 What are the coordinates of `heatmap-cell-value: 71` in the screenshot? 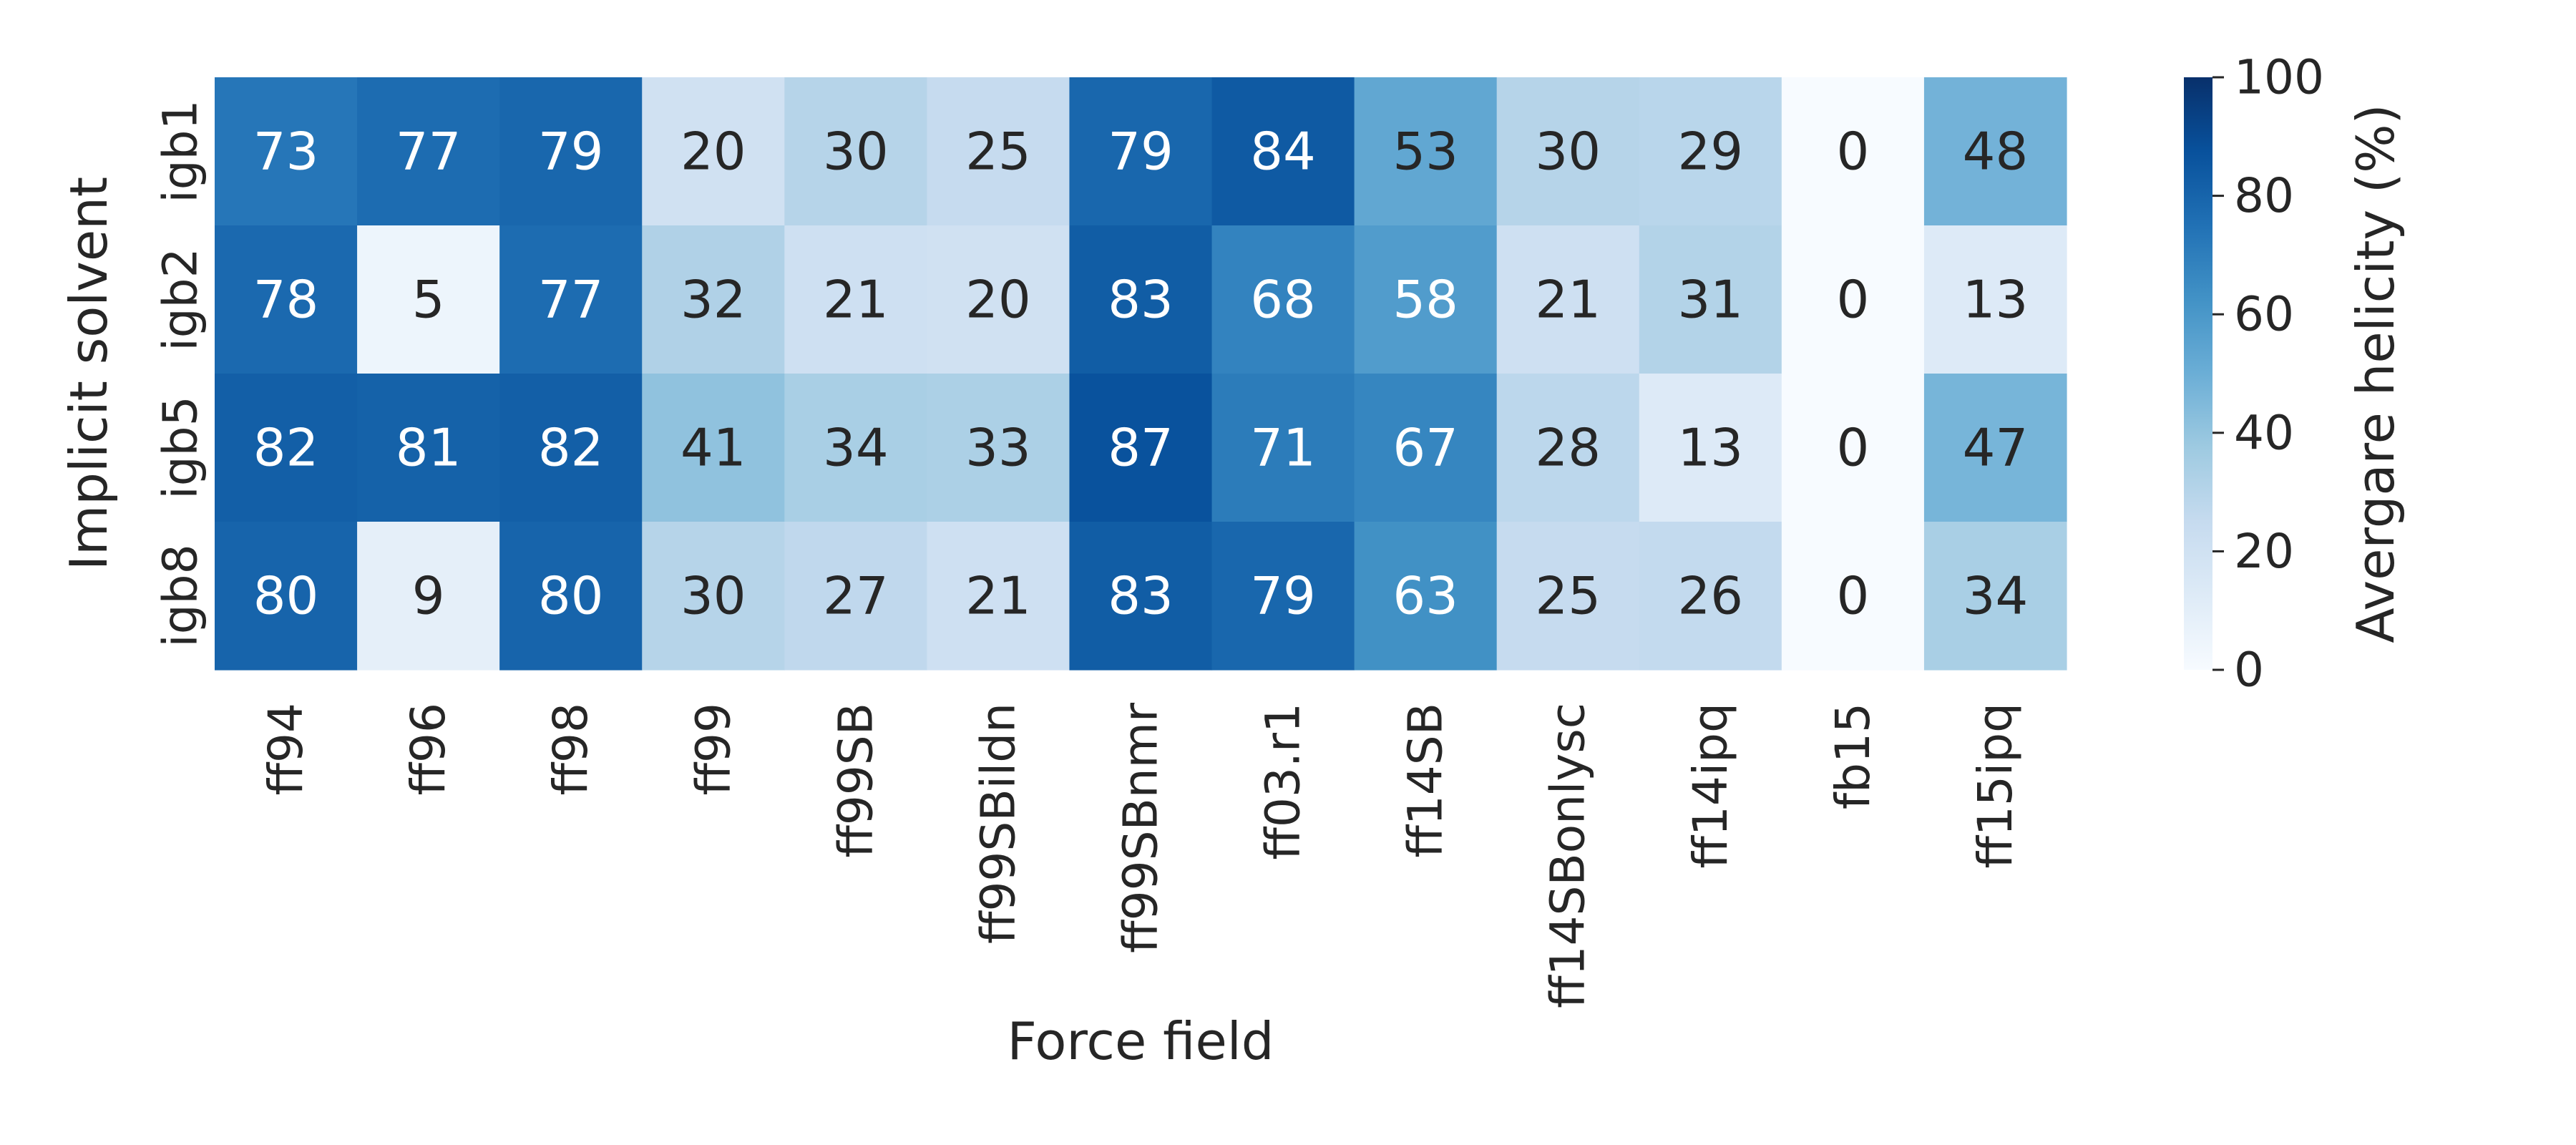 It's located at (1283, 448).